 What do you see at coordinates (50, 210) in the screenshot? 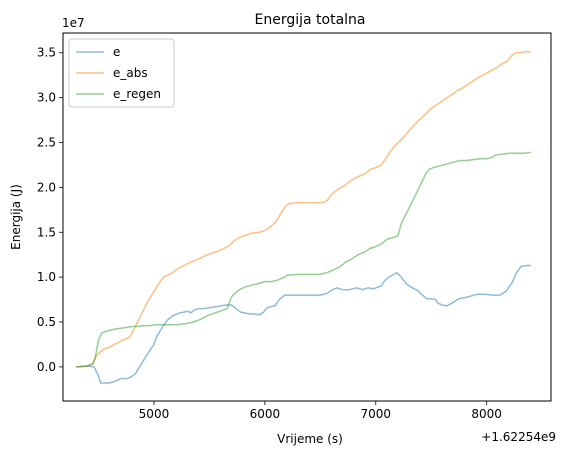
I see `y-axis: 0.0 0.5 1.0 1.5 2.0 2.5 3.0 3.5` at bounding box center [50, 210].